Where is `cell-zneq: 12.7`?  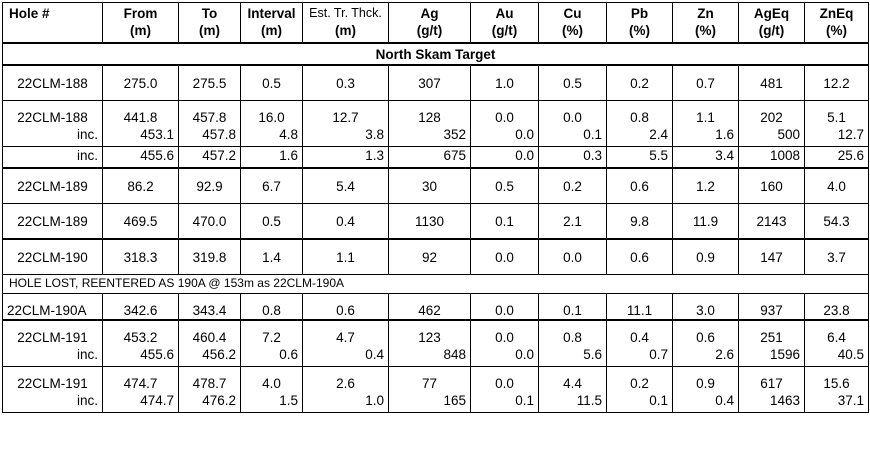 cell-zneq: 12.7 is located at coordinates (836, 136).